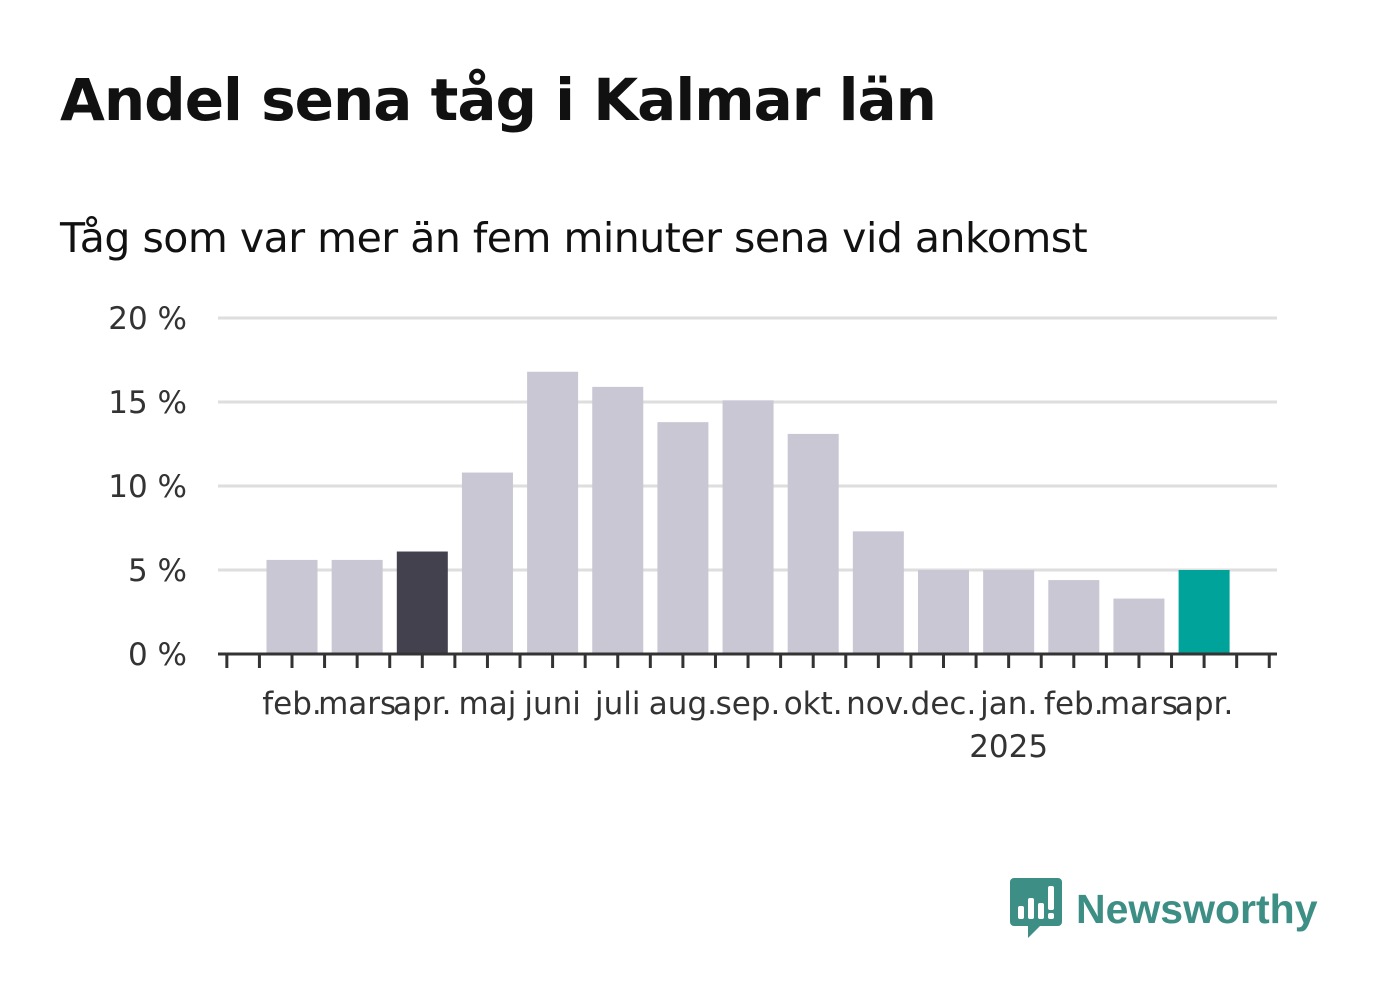  What do you see at coordinates (748, 704) in the screenshot?
I see `x-tick-label: sep.` at bounding box center [748, 704].